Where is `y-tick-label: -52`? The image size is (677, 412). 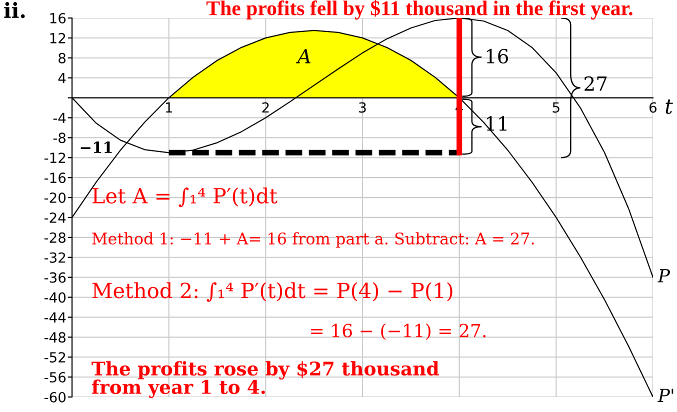 y-tick-label: -52 is located at coordinates (55, 357).